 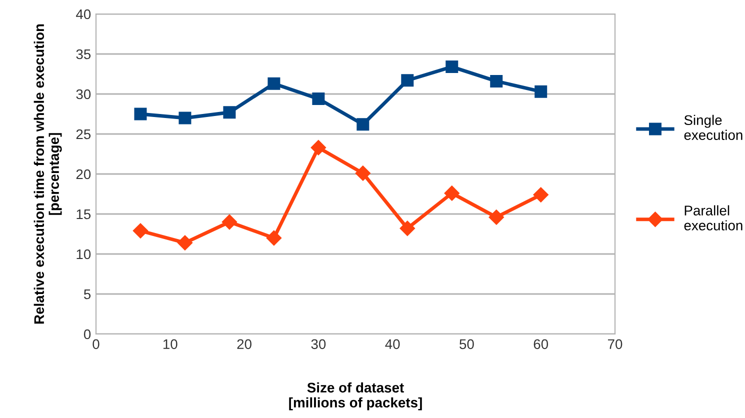 I want to click on y-tick-label: 15, so click(x=83, y=214).